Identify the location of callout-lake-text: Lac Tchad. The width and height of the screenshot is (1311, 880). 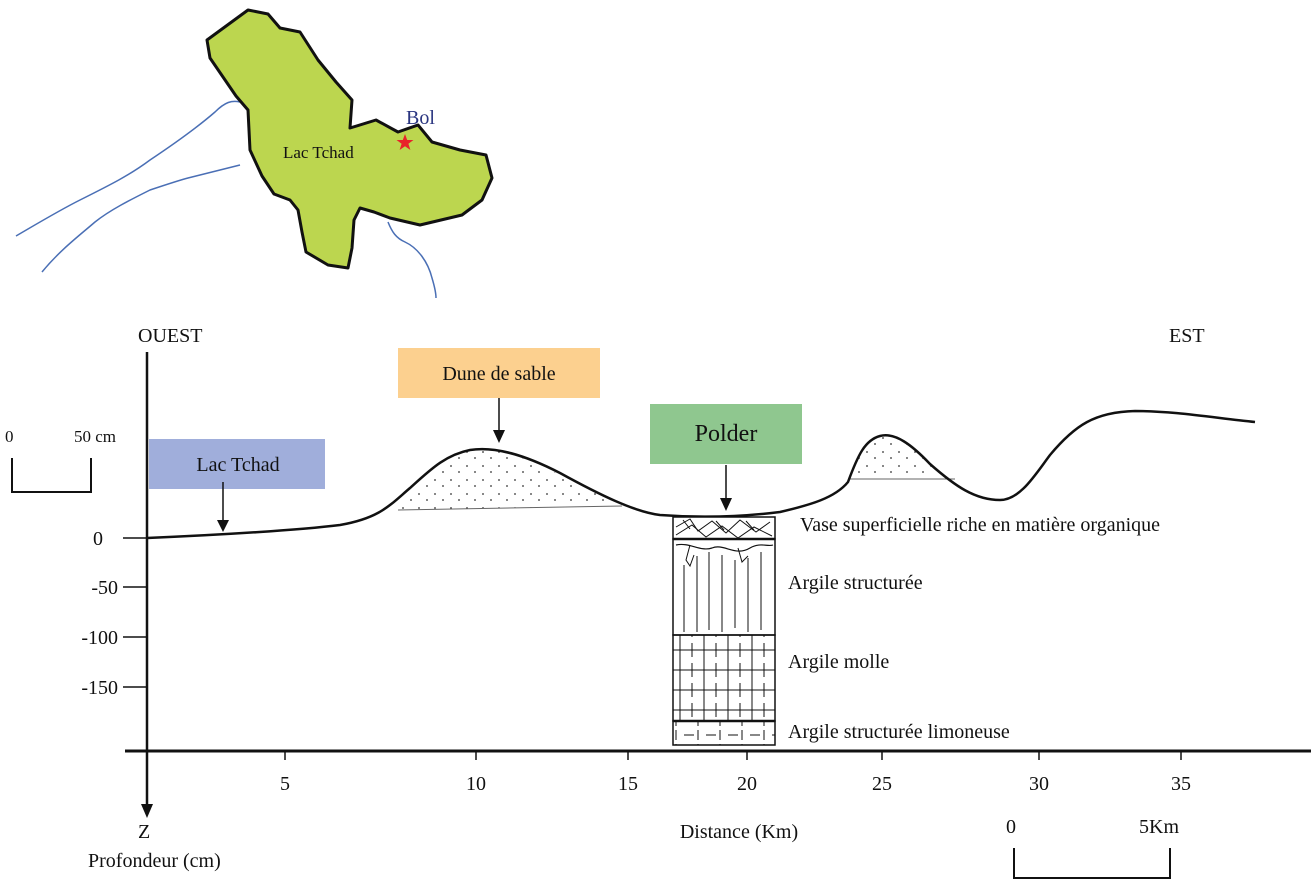
(237, 465).